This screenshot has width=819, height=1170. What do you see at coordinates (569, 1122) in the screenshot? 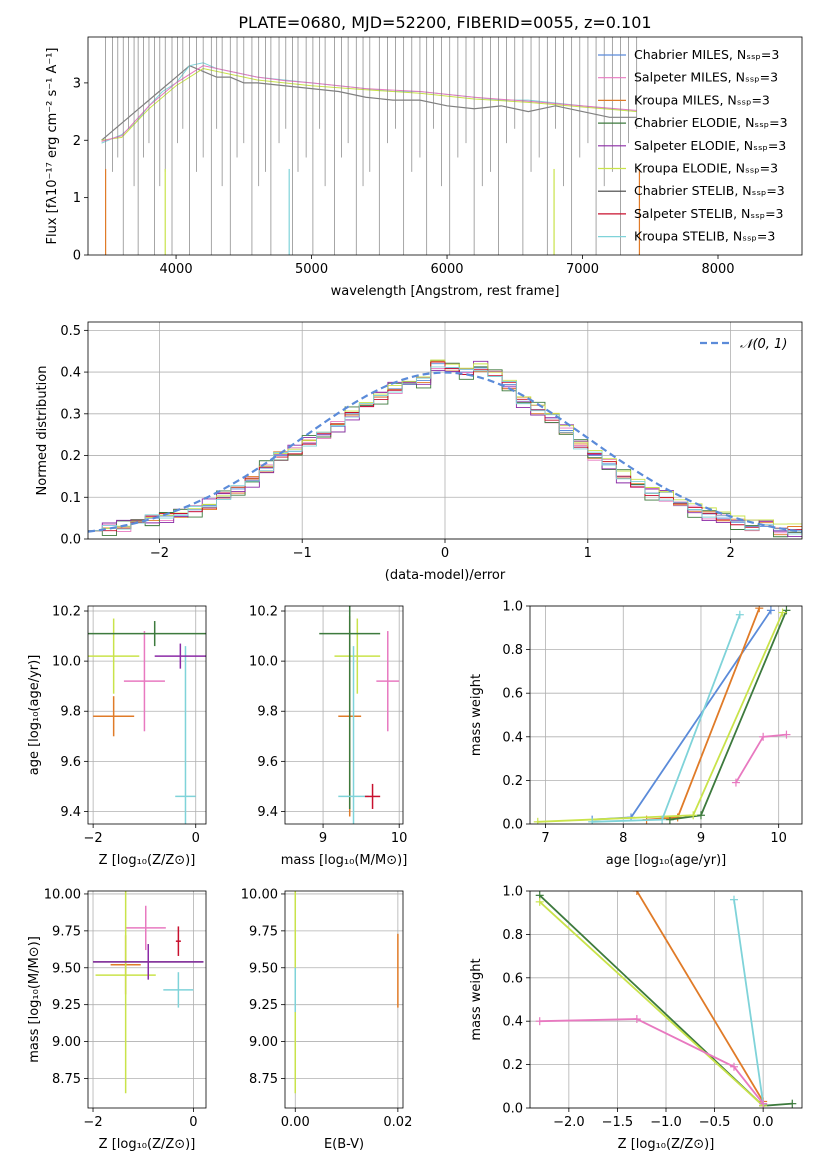
I see `x-tick-label: −2.0` at bounding box center [569, 1122].